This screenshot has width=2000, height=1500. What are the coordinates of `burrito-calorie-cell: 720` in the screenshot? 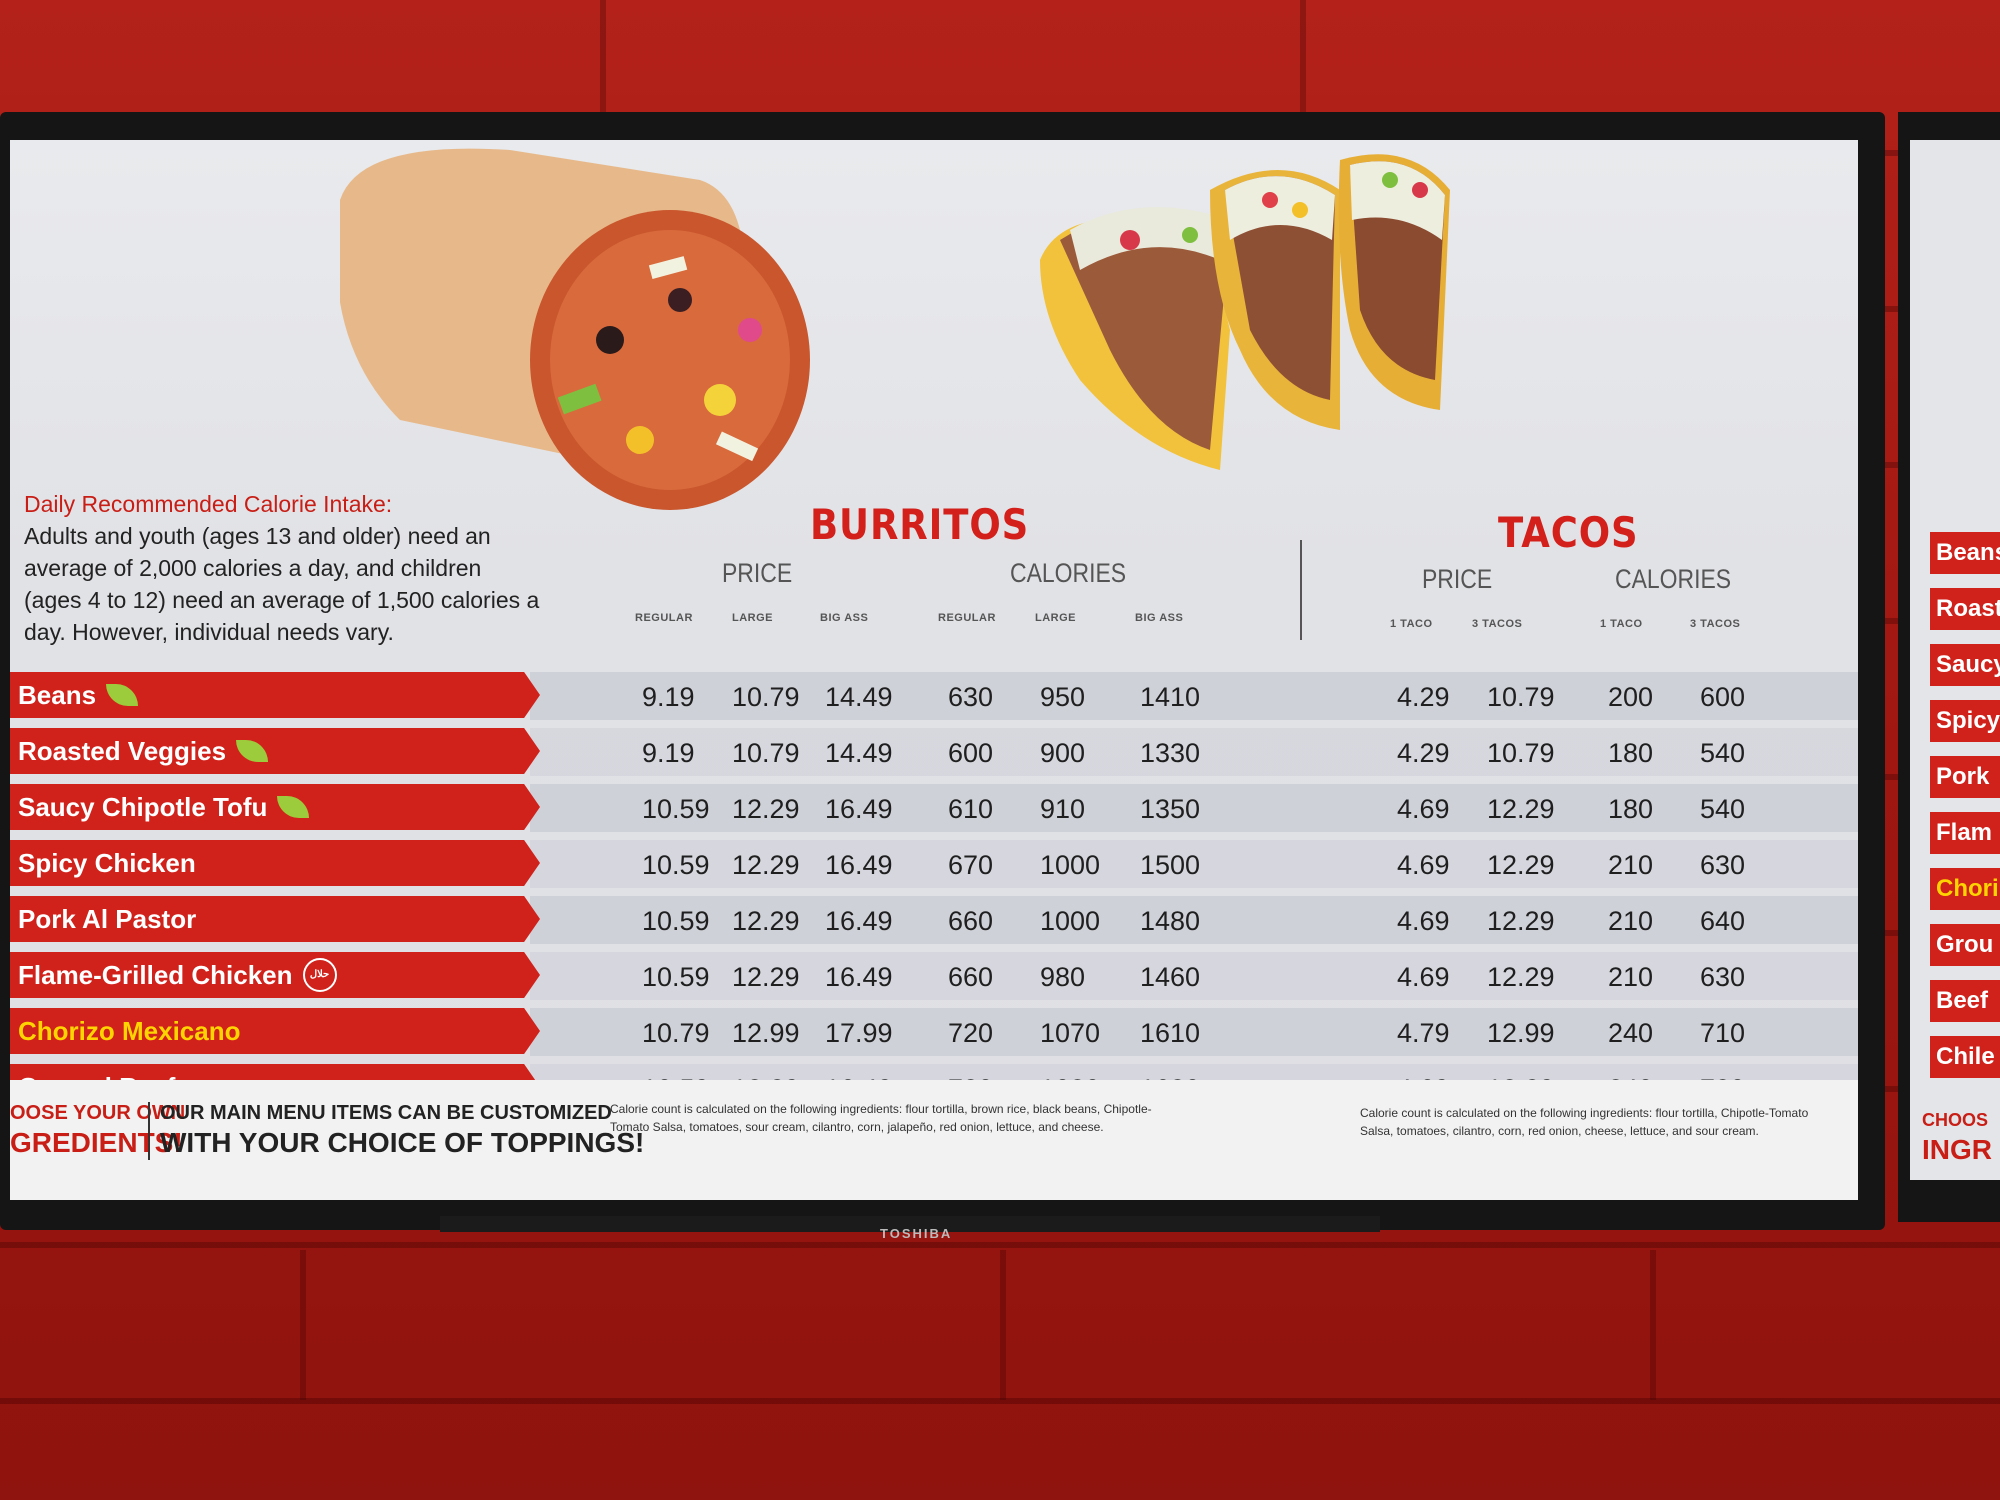 It's located at (971, 1033).